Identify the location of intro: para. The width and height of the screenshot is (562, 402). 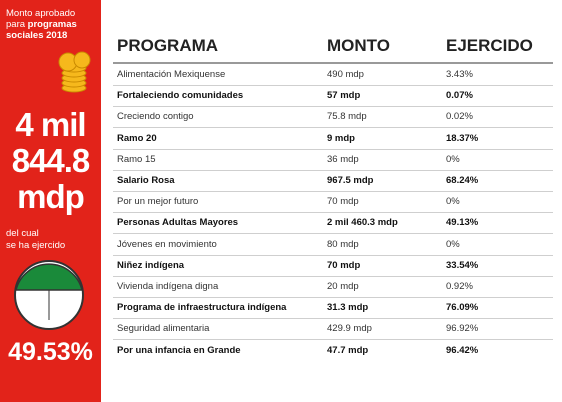
(16, 24).